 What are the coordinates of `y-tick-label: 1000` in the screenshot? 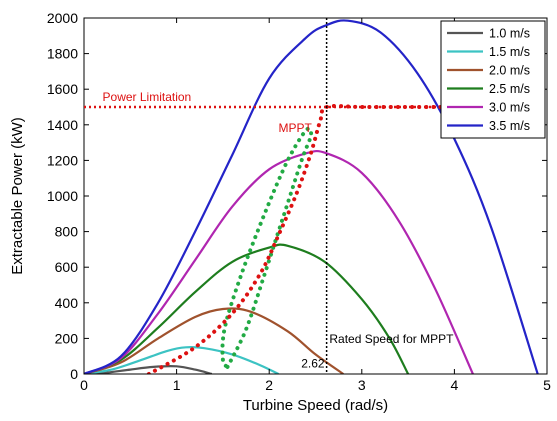 It's located at (62, 196).